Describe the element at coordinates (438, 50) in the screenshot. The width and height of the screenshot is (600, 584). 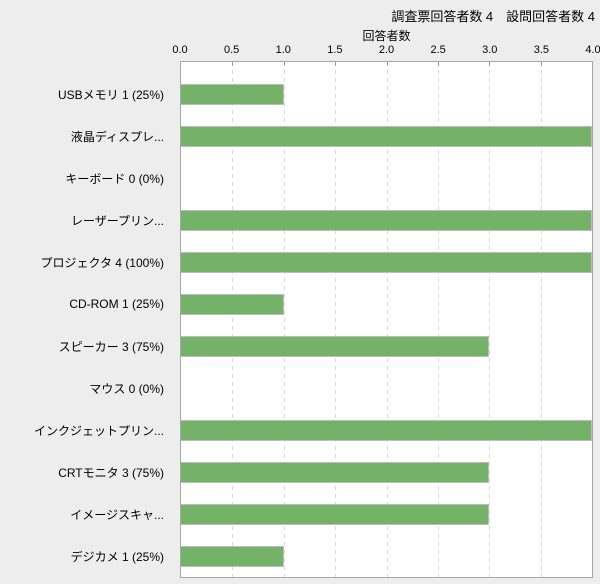
I see `tick-label: 2.5` at that location.